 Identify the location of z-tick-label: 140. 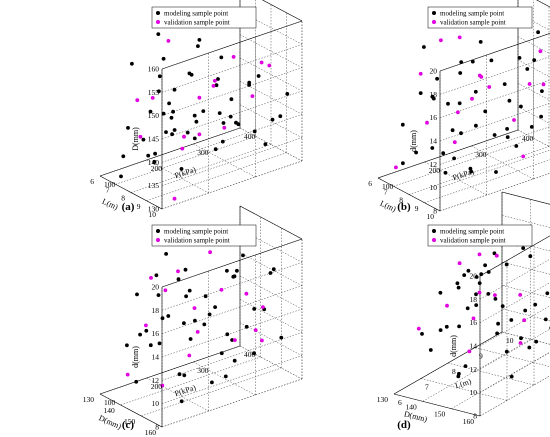
(154, 162).